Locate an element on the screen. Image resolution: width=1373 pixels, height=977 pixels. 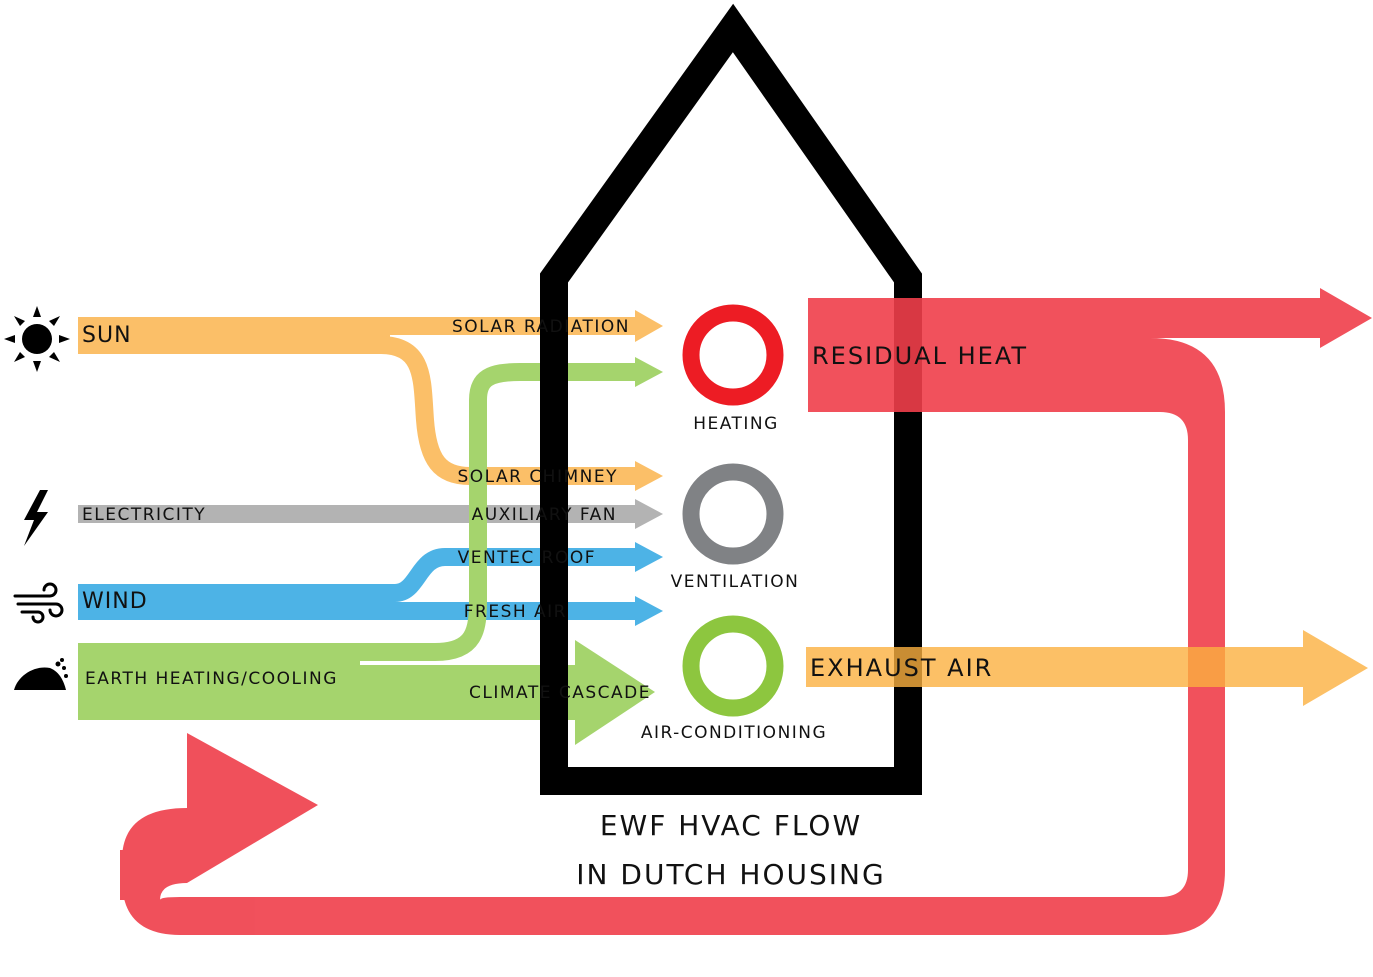
sun-icon is located at coordinates (37, 339).